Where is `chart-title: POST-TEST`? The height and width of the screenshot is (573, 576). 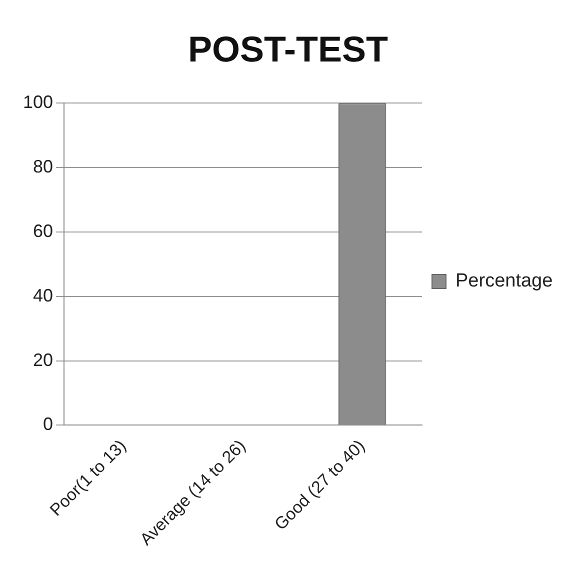
chart-title: POST-TEST is located at coordinates (288, 49).